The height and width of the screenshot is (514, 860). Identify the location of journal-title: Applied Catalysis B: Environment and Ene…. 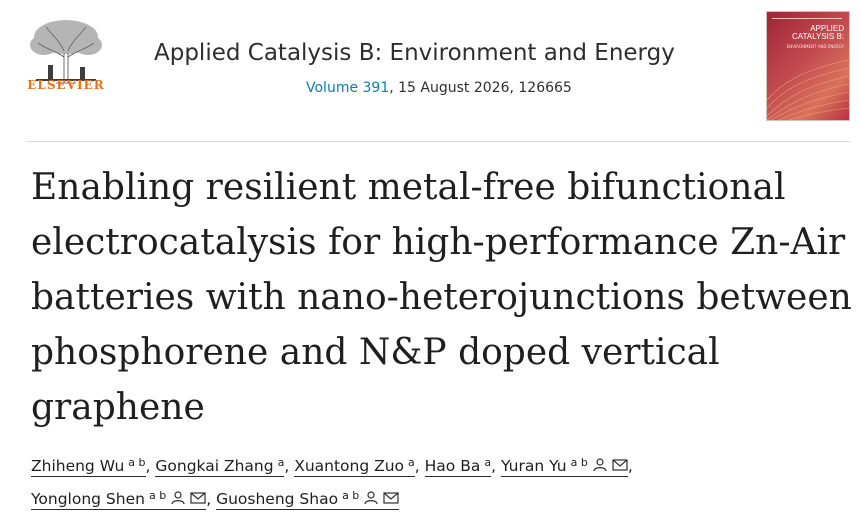
(414, 53).